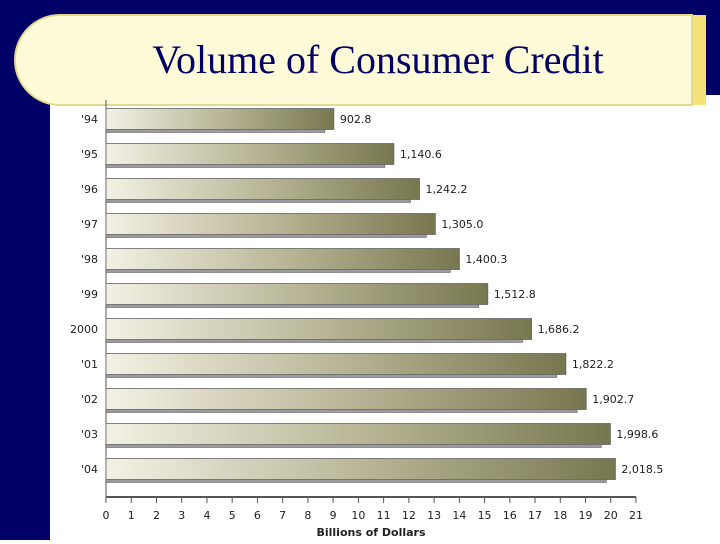  I want to click on x-tick-label: 20, so click(611, 515).